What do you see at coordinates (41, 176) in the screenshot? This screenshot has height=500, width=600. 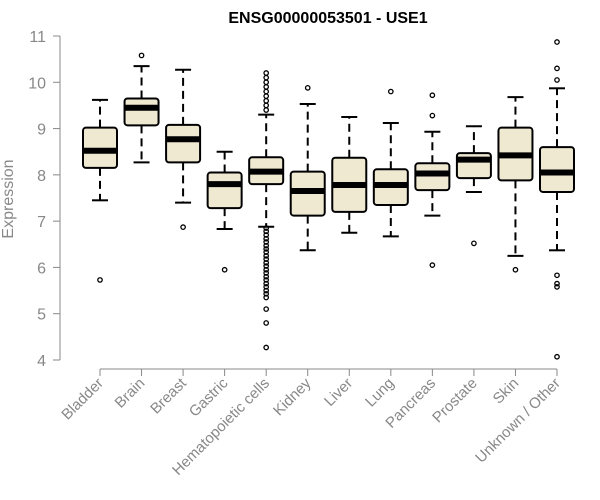 I see `y-tick-label: 8` at bounding box center [41, 176].